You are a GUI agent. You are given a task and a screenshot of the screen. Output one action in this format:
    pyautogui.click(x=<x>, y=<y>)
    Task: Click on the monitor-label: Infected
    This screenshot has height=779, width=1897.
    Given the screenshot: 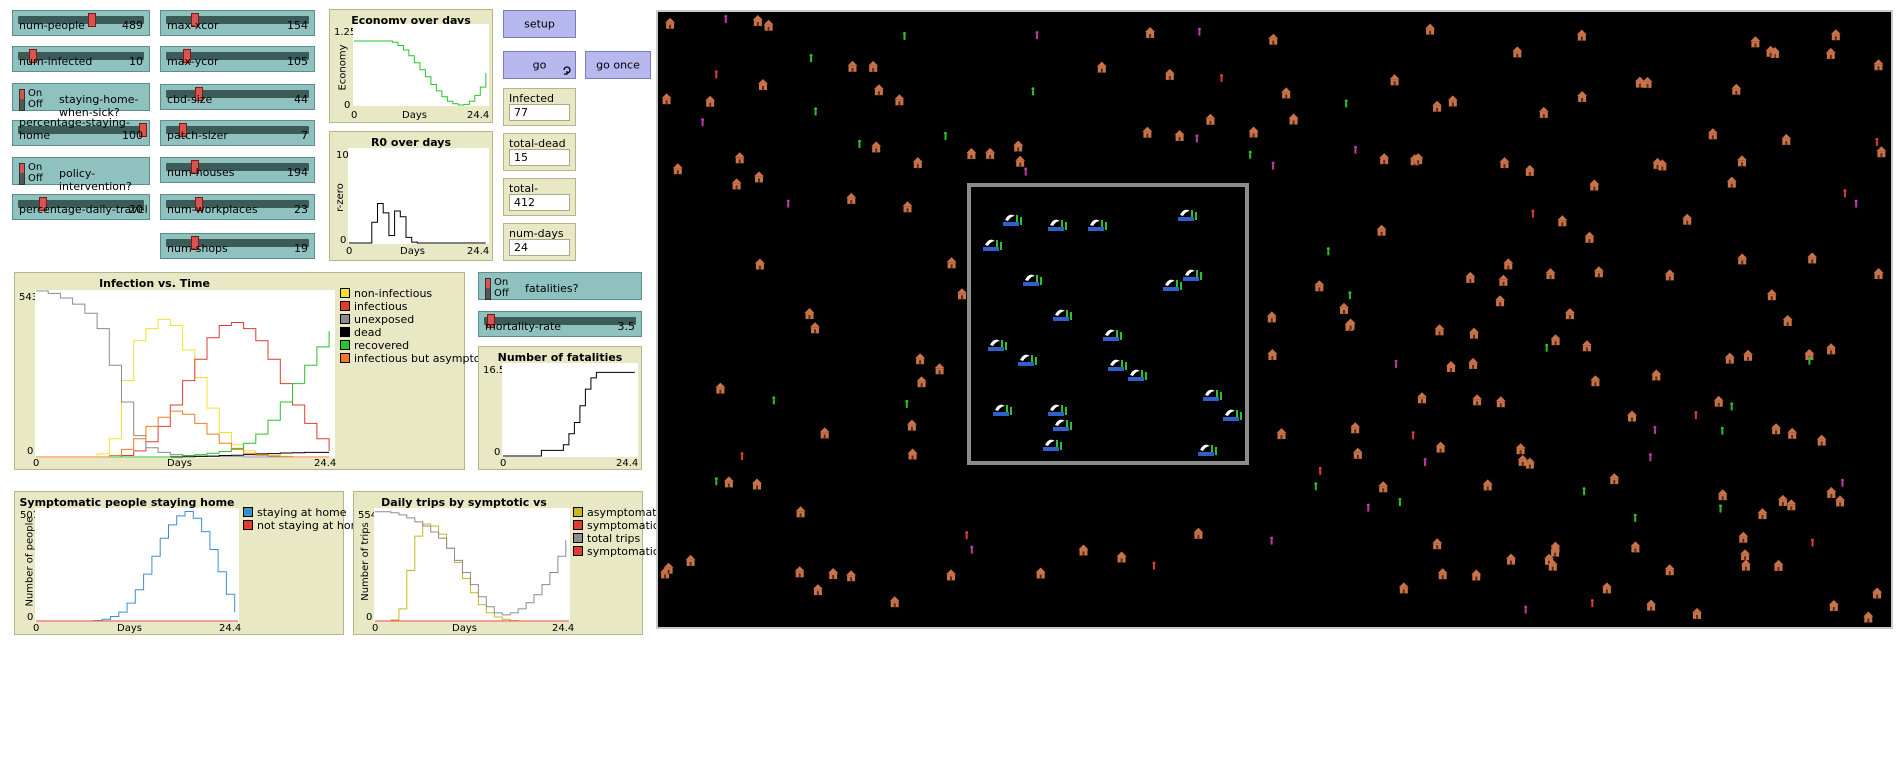 What is the action you would take?
    pyautogui.click(x=531, y=98)
    